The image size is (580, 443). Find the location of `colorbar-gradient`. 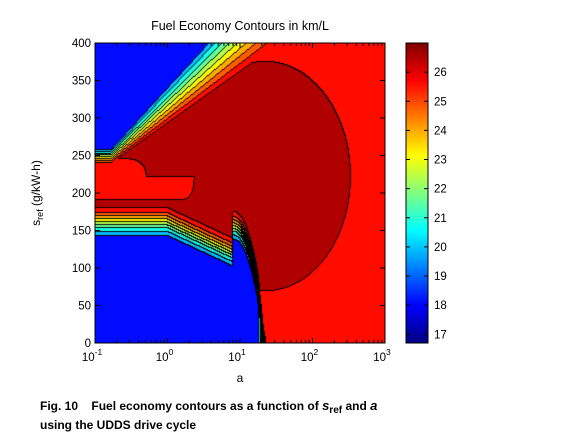

colorbar-gradient is located at coordinates (417, 193).